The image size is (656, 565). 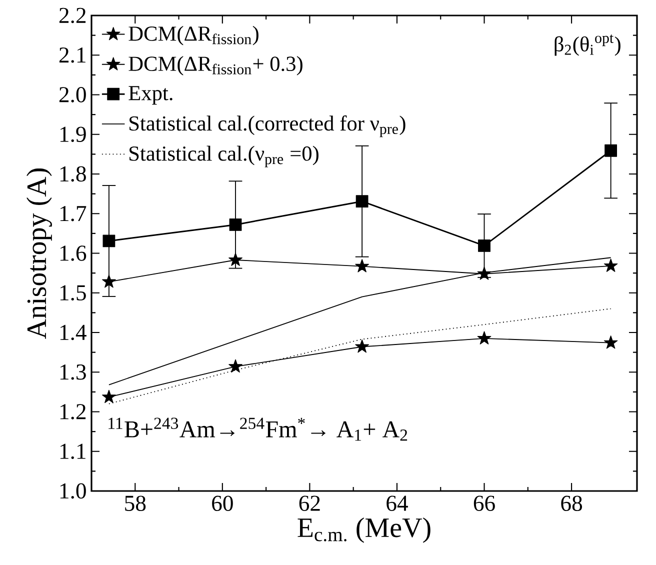 What do you see at coordinates (484, 503) in the screenshot?
I see `x-tick-label: 66` at bounding box center [484, 503].